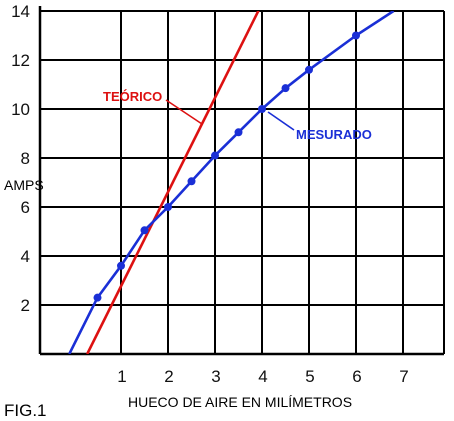  What do you see at coordinates (309, 376) in the screenshot?
I see `x-tick-label: 5` at bounding box center [309, 376].